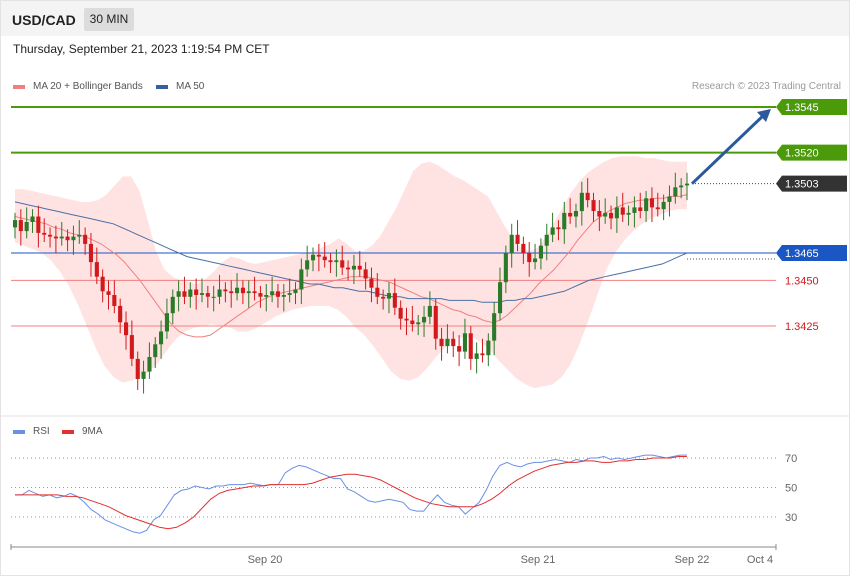 This screenshot has height=576, width=850. I want to click on timeframe-button: 30 MIN, so click(109, 19).